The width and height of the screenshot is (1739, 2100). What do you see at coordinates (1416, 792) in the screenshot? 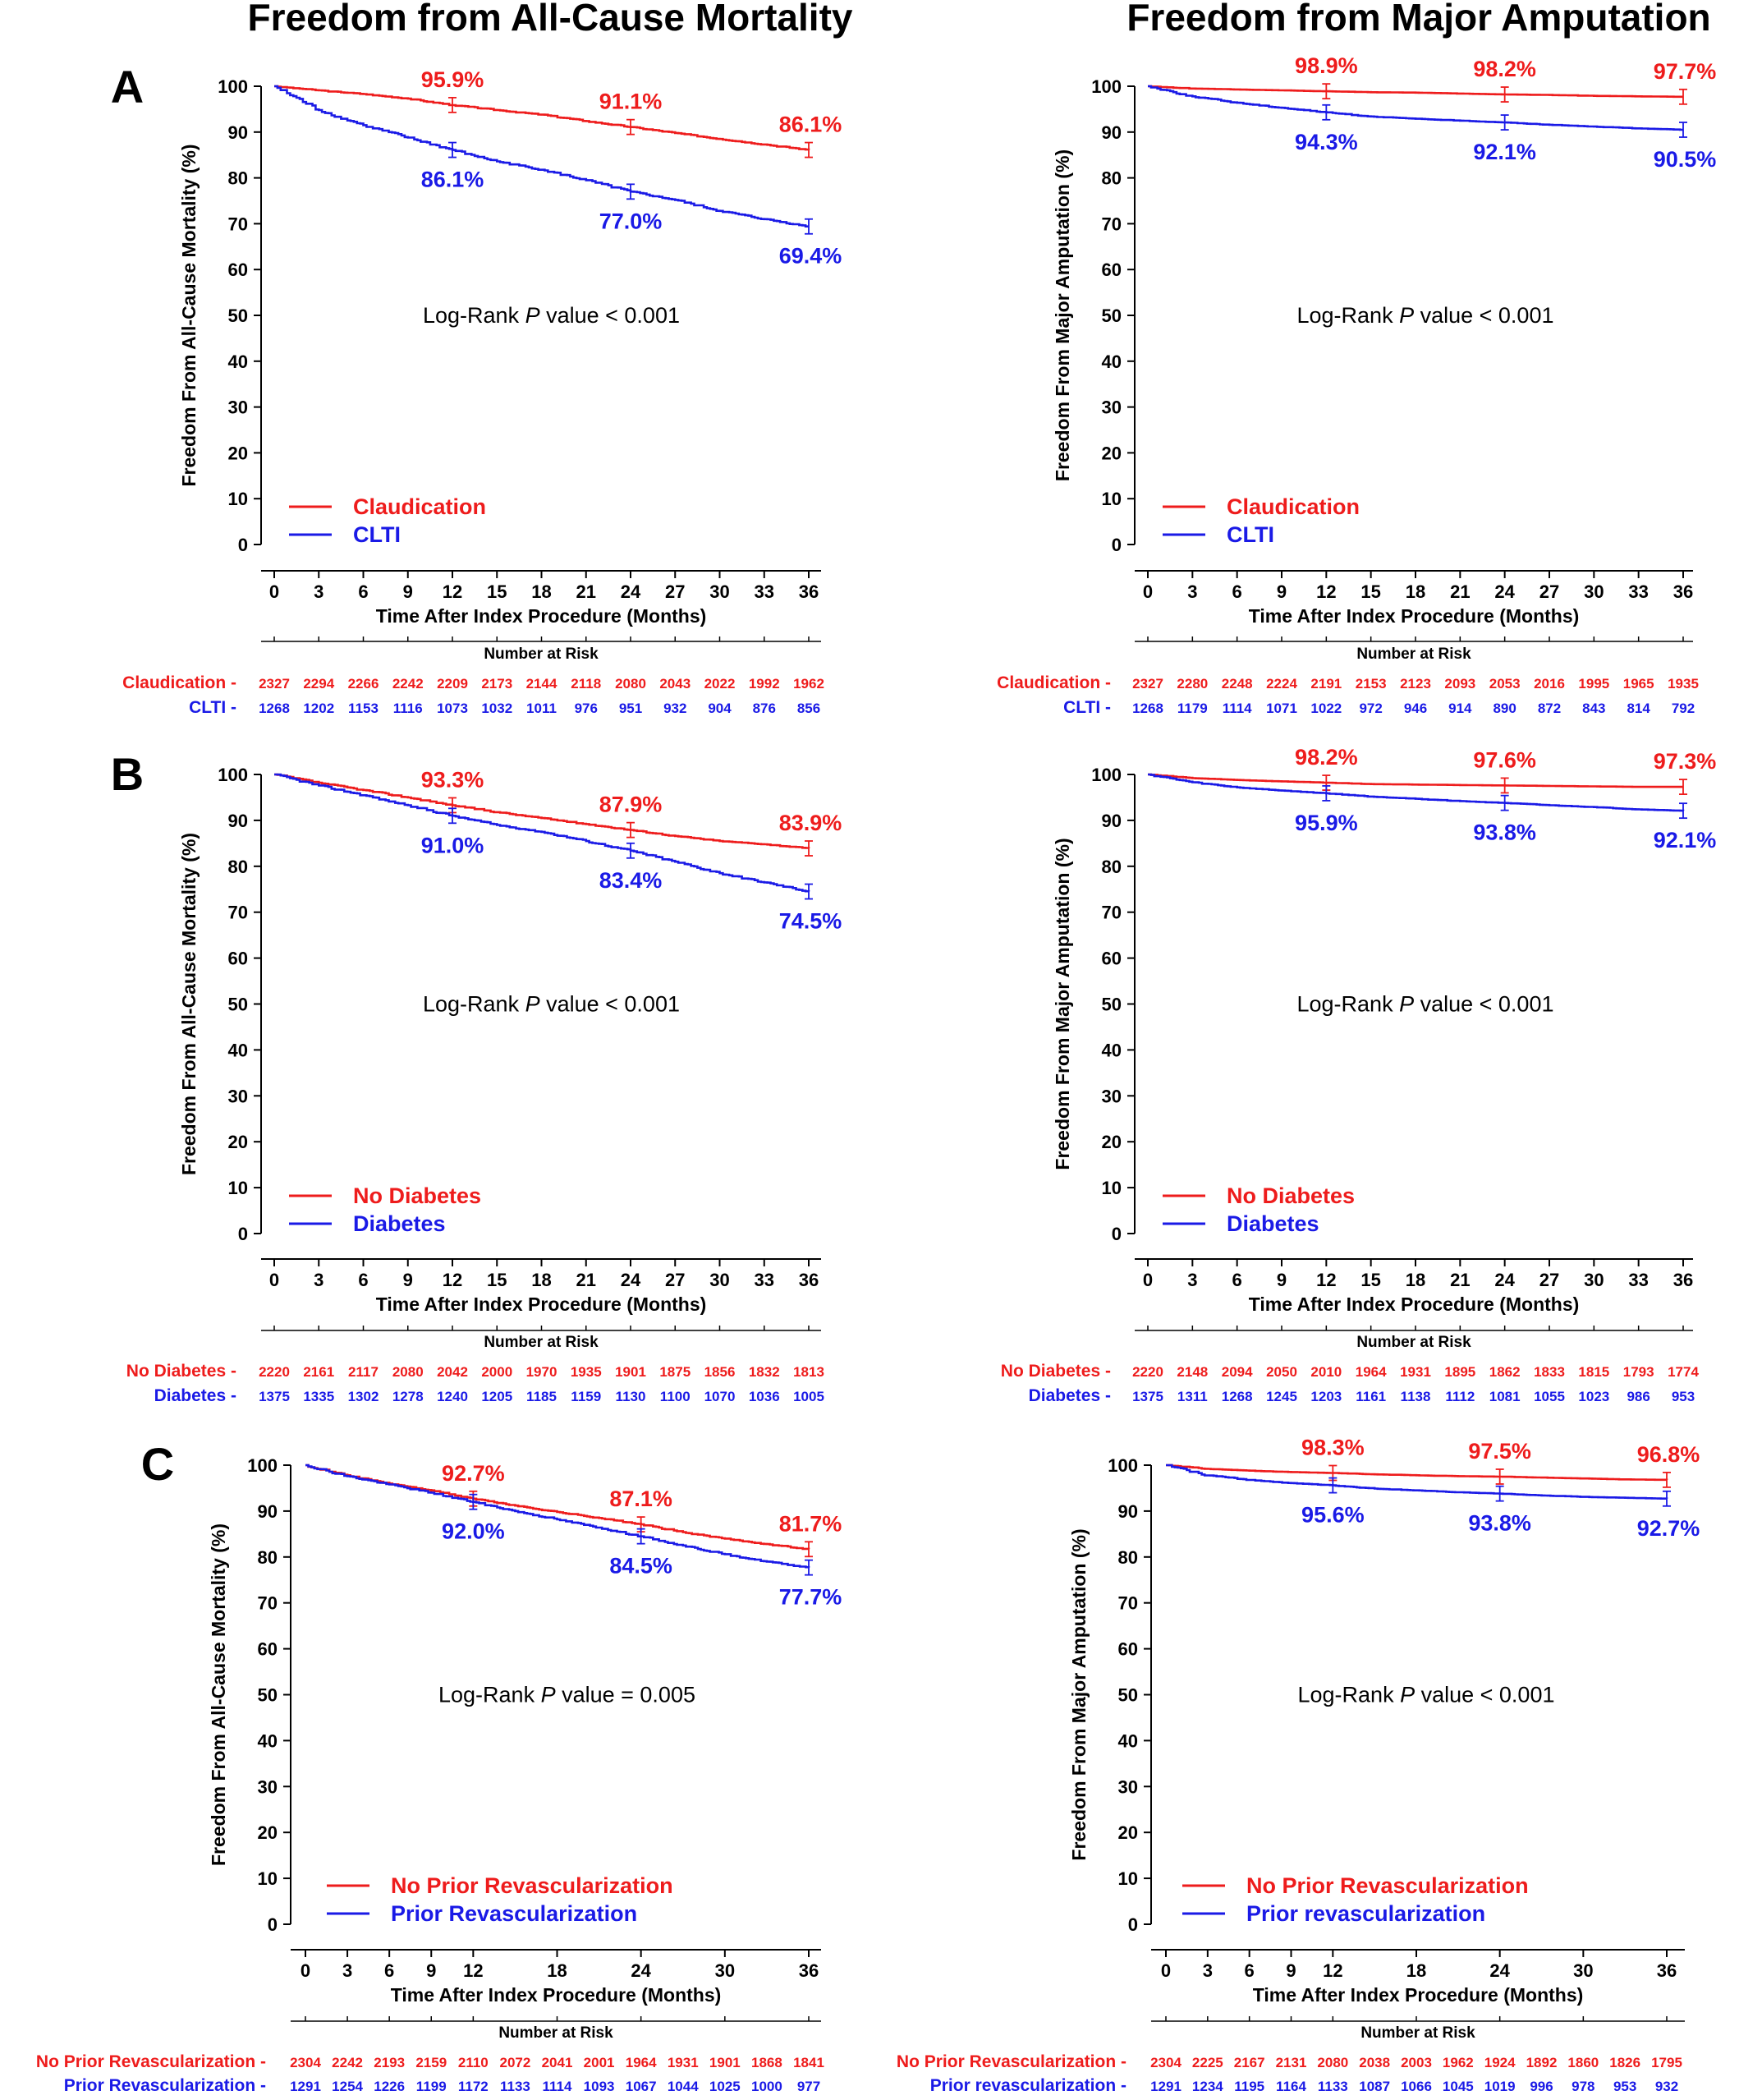
I see `km-curve` at bounding box center [1416, 792].